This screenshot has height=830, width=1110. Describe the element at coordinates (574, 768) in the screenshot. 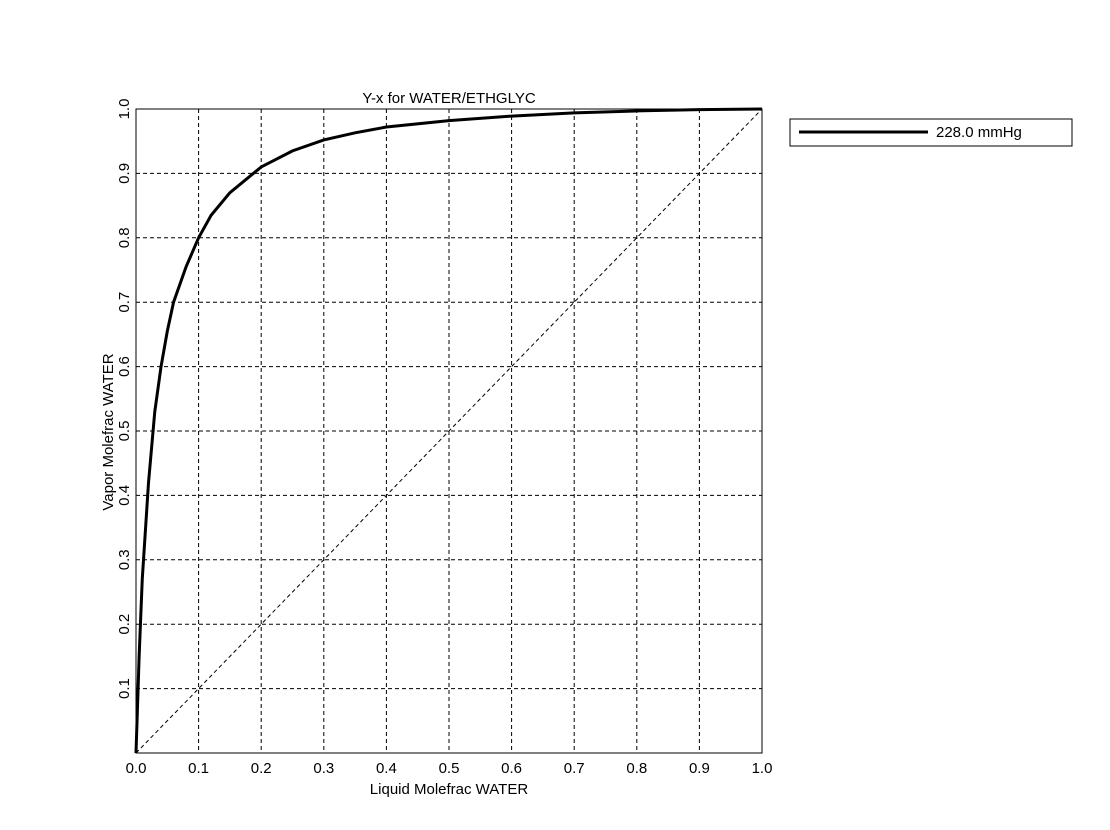

I see `x-tick-label: 0.7` at that location.